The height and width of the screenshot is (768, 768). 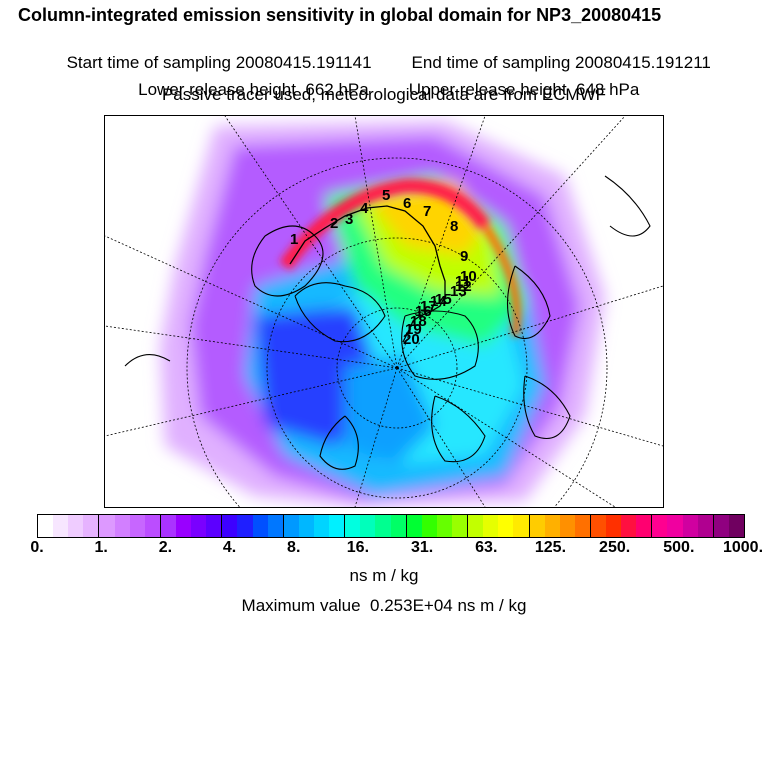 What do you see at coordinates (229, 547) in the screenshot?
I see `colorbar-tick-label: 4.` at bounding box center [229, 547].